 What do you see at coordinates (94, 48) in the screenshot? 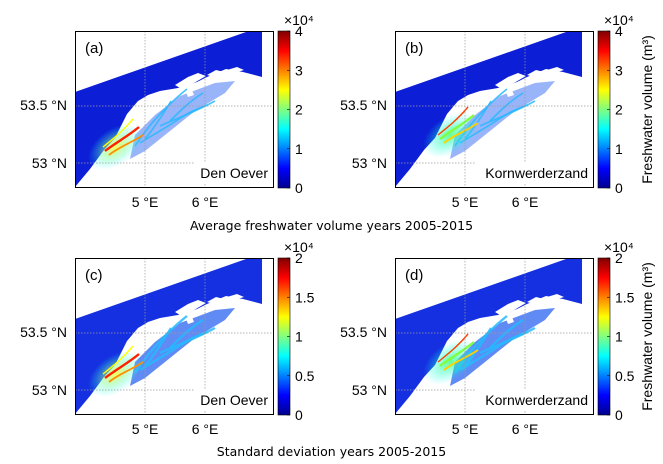
I see `panel-tag: (a)` at bounding box center [94, 48].